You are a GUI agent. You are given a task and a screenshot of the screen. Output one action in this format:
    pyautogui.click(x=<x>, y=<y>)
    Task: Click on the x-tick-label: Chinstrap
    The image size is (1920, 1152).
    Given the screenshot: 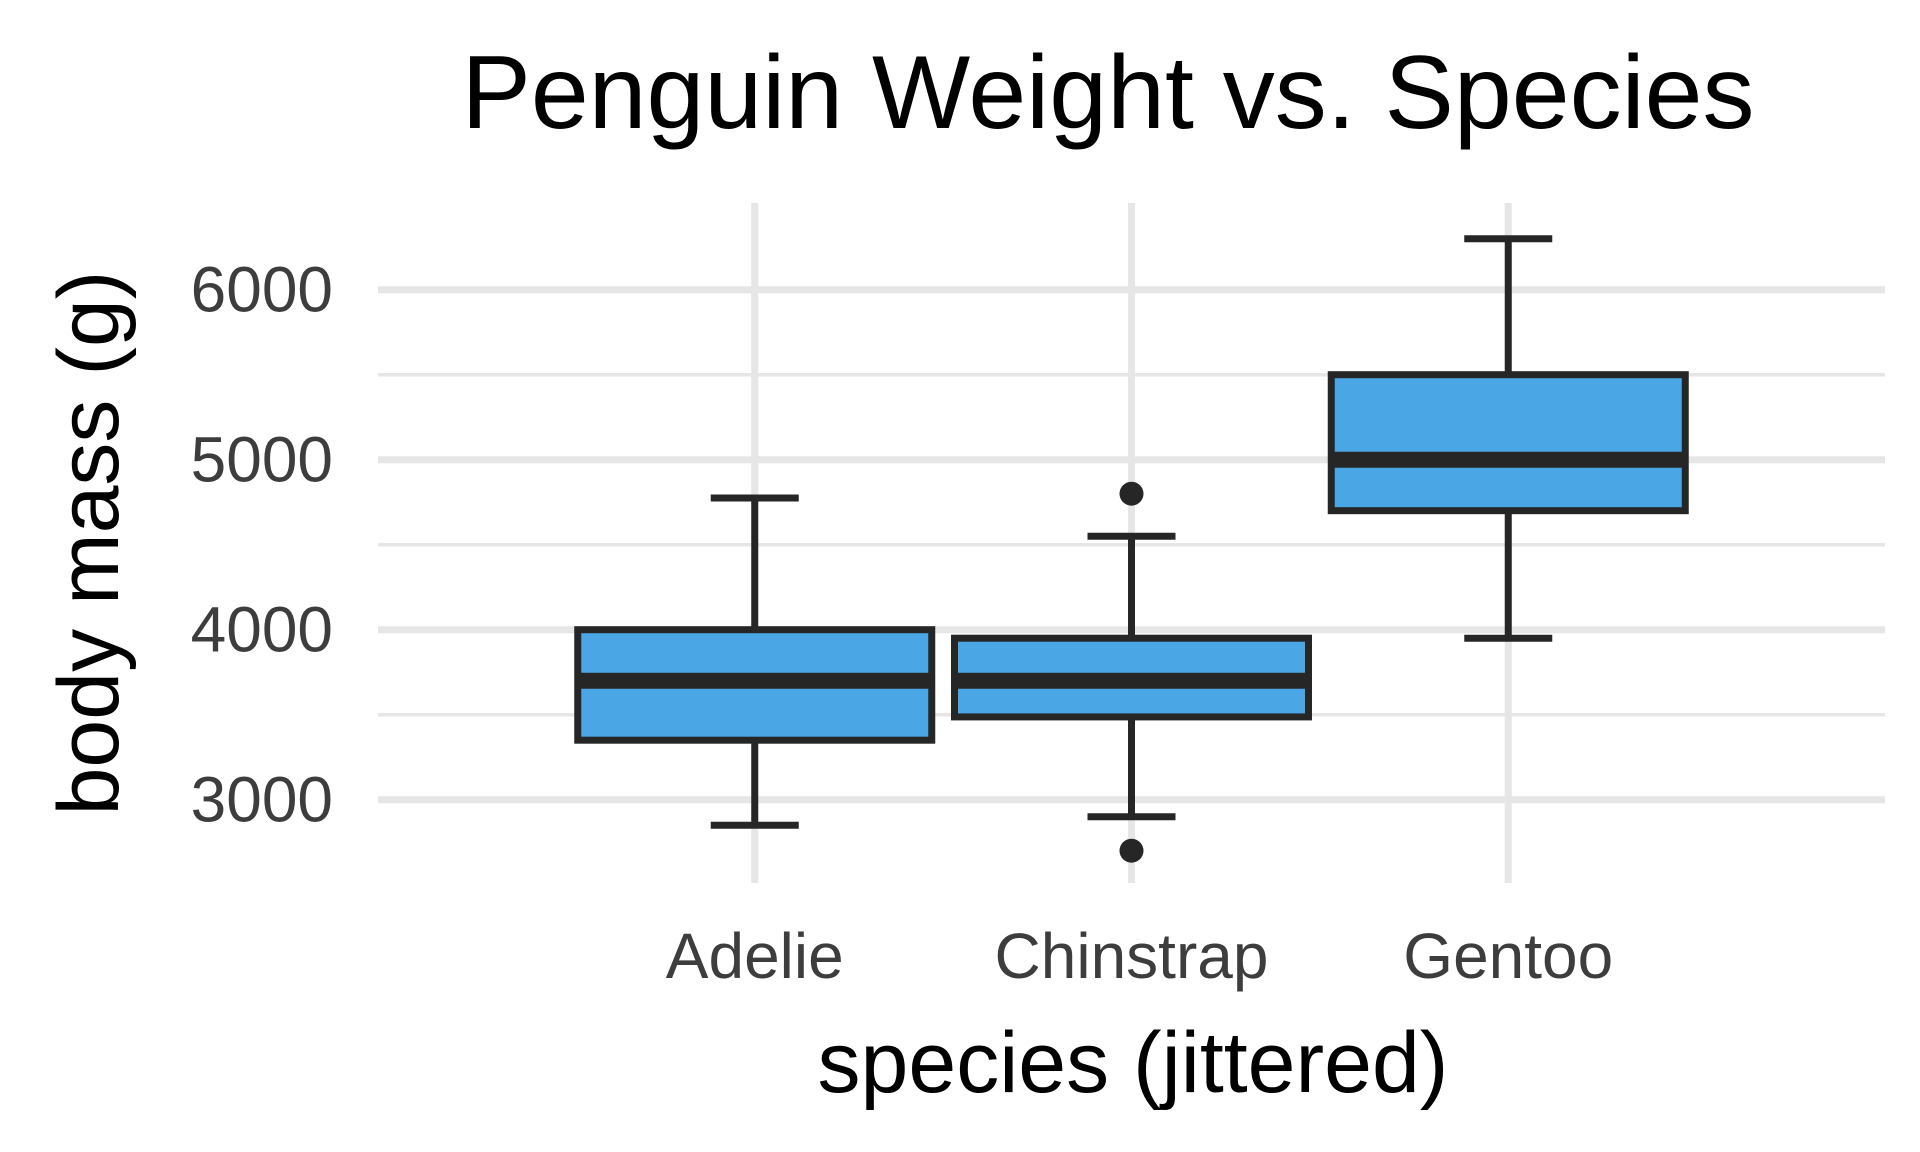 What is the action you would take?
    pyautogui.click(x=1132, y=956)
    